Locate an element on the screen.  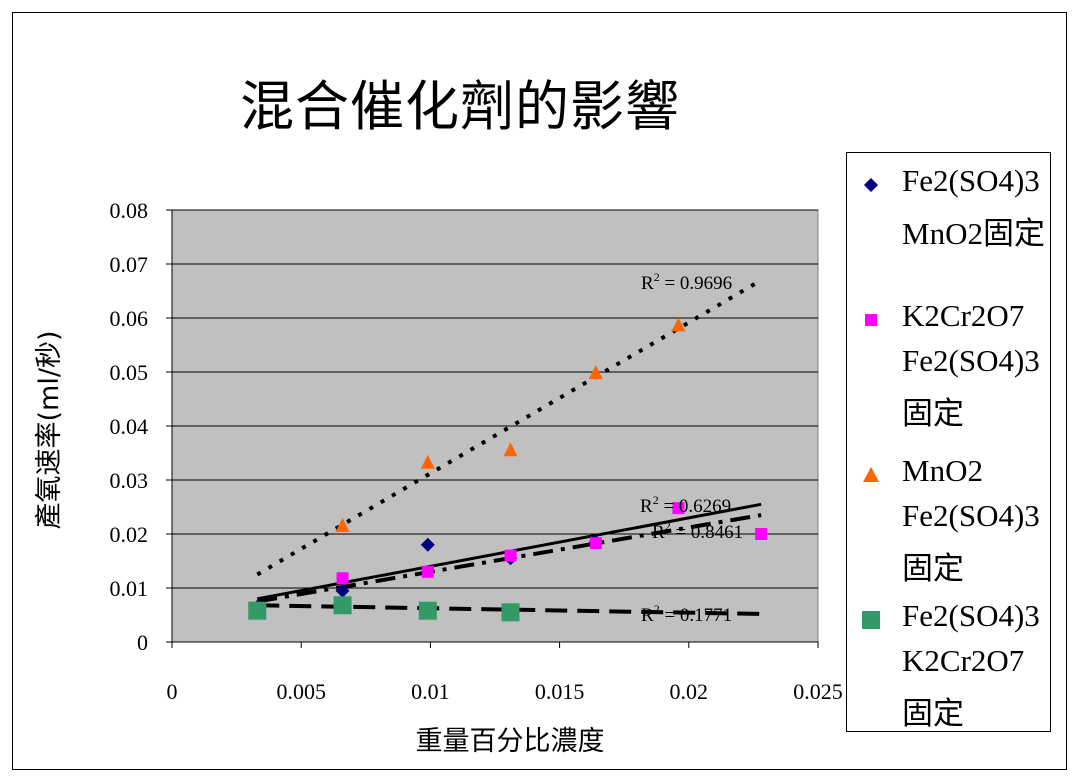
legend-label: MnO2 is located at coordinates (942, 470).